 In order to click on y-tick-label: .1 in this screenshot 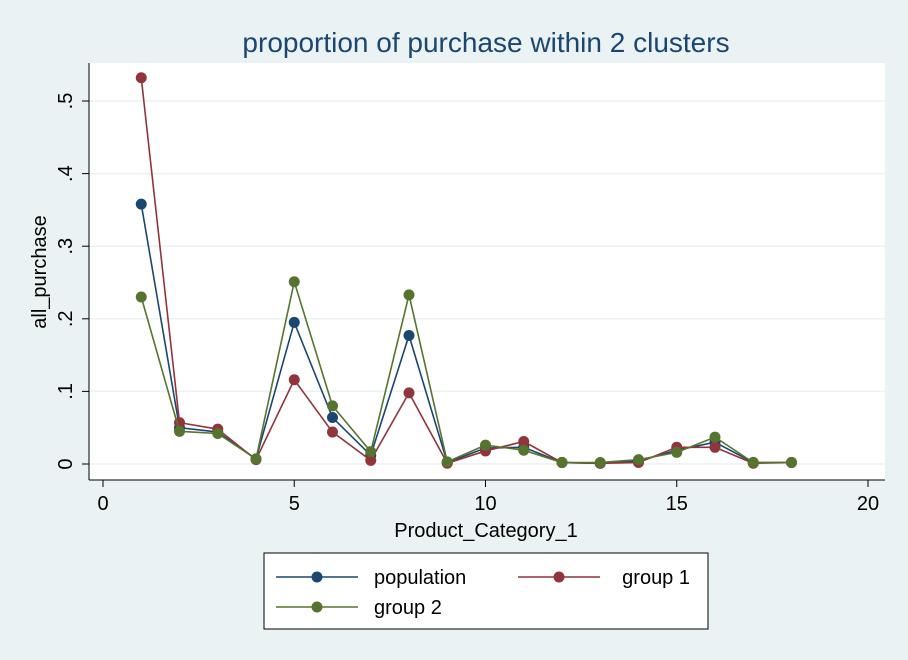, I will do `click(66, 391)`.